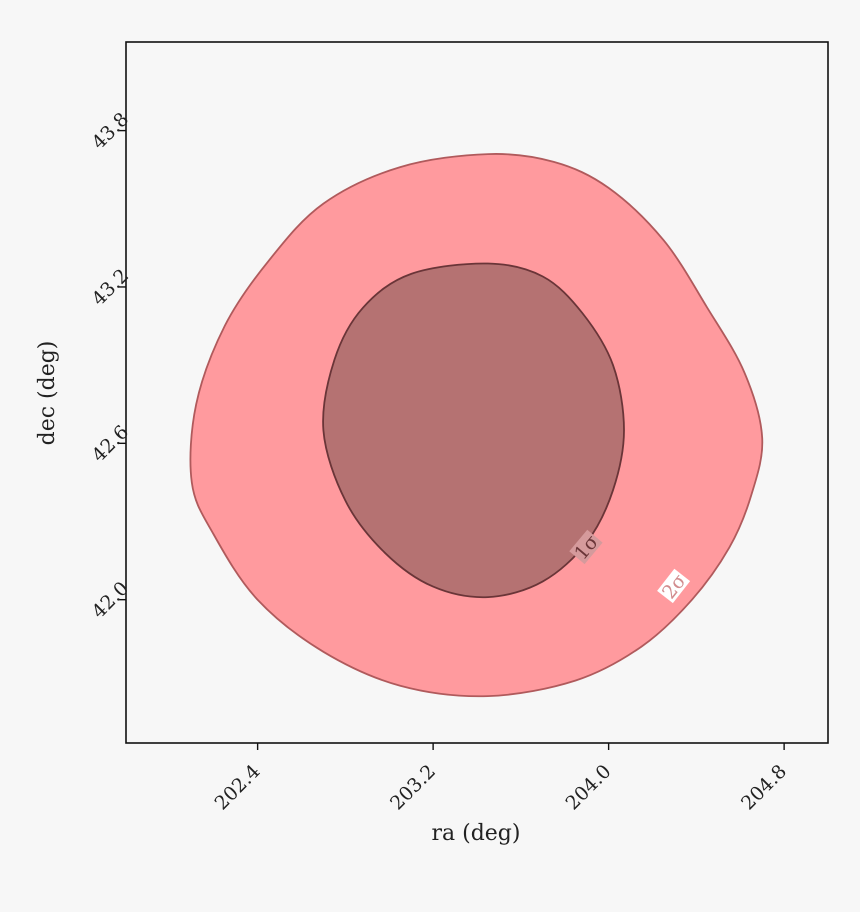  Describe the element at coordinates (47, 393) in the screenshot. I see `y-axis-label: dec (deg)` at that location.